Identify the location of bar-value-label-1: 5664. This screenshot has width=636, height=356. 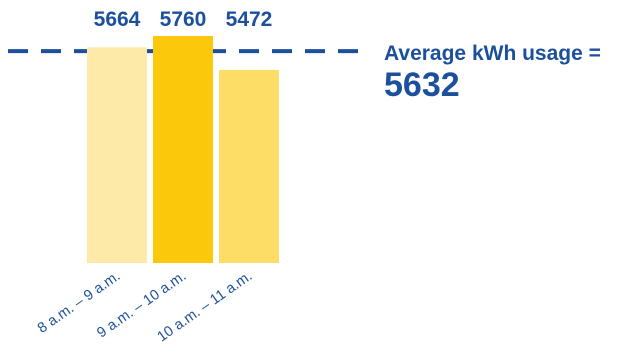
(117, 19).